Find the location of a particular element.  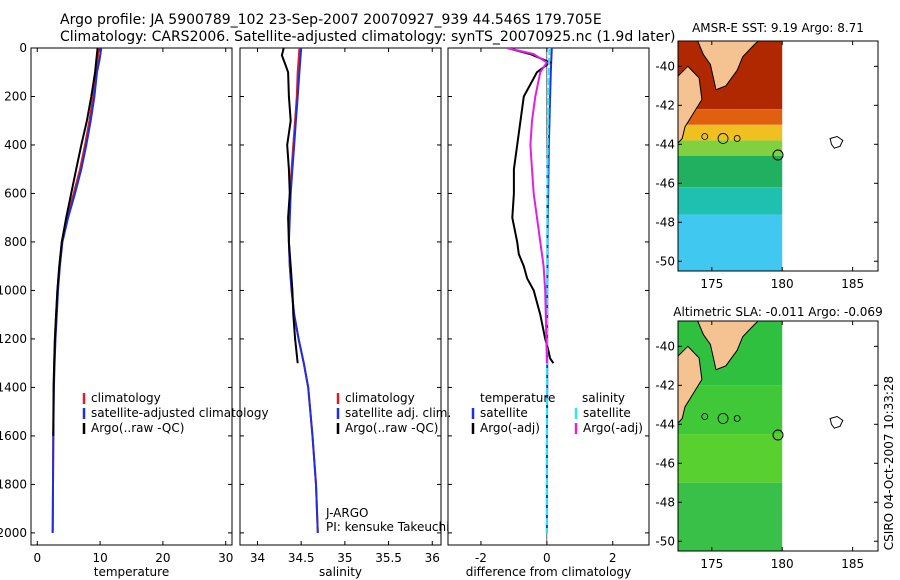

diff-legend-right-label: satellite is located at coordinates (607, 413).